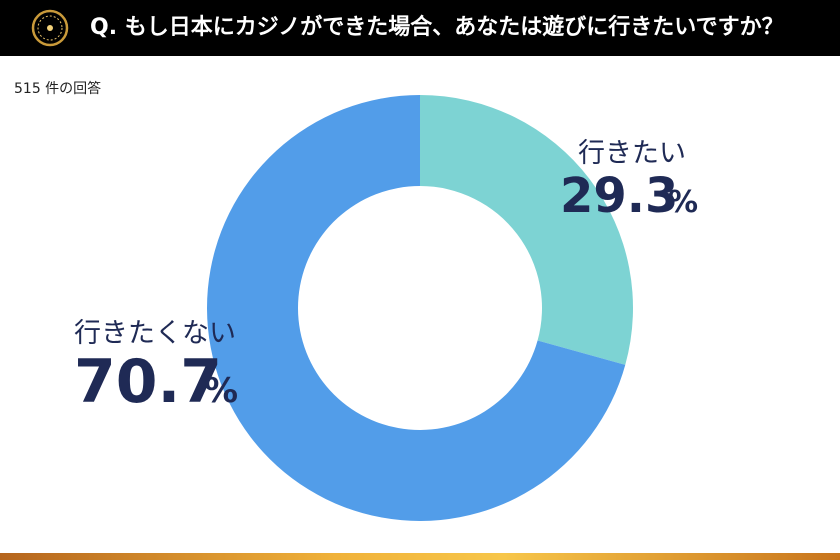  I want to click on value-label-yes: 29.3, so click(619, 196).